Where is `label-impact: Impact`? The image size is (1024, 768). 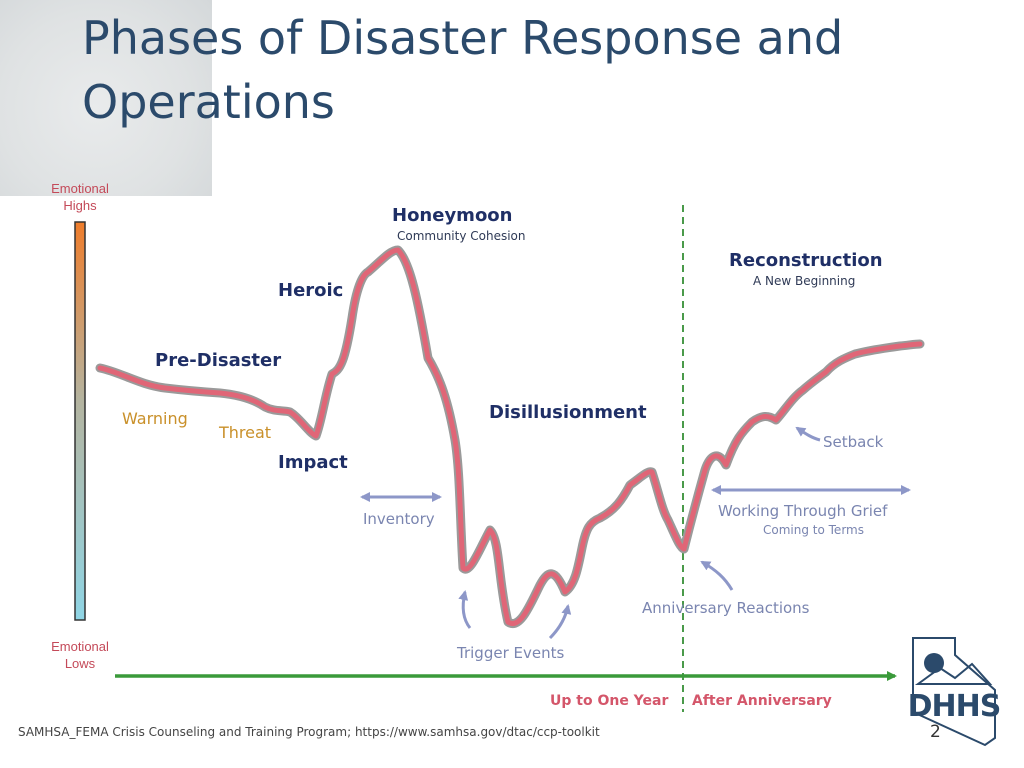 label-impact: Impact is located at coordinates (313, 462).